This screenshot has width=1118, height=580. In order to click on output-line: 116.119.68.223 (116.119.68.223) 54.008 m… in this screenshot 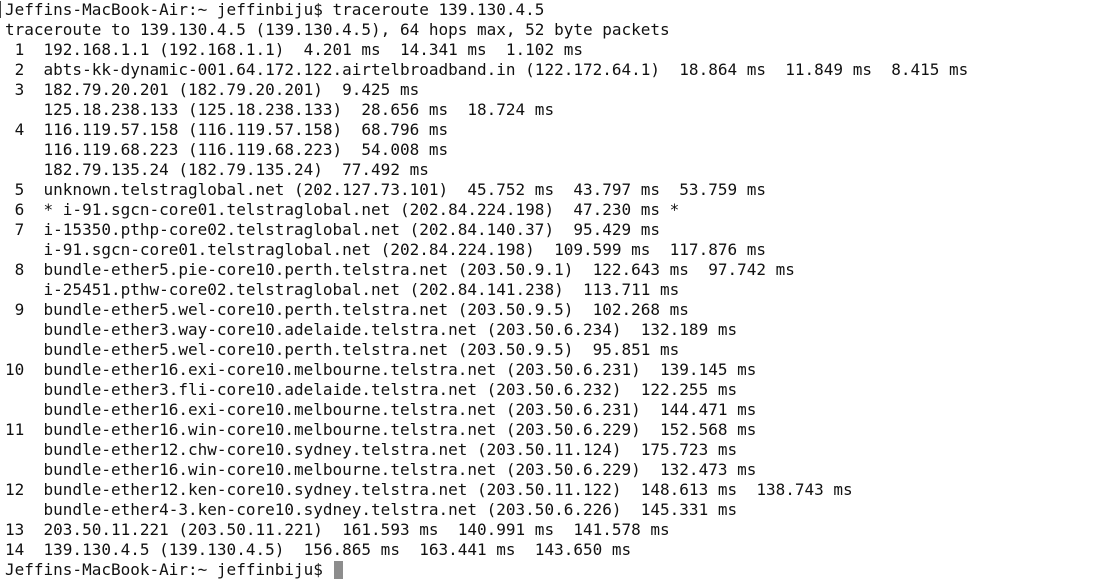, I will do `click(227, 149)`.